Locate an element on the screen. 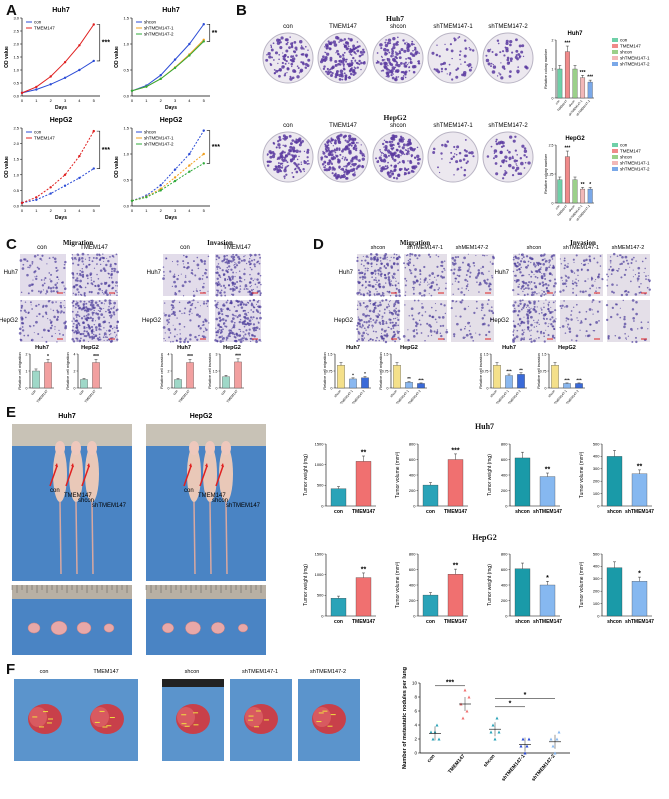  data-point is located at coordinates (467, 711).